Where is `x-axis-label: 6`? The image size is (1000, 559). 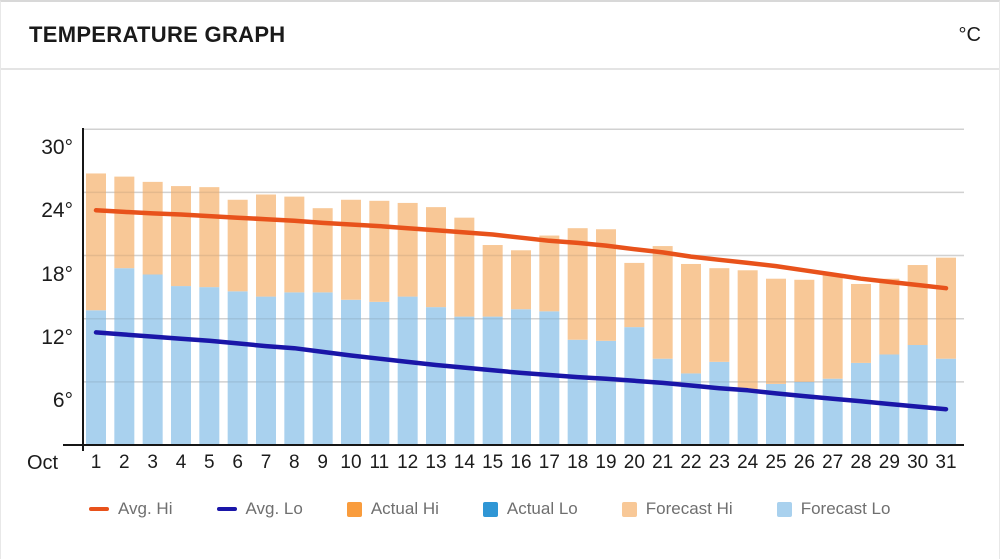
x-axis-label: 6 is located at coordinates (237, 462).